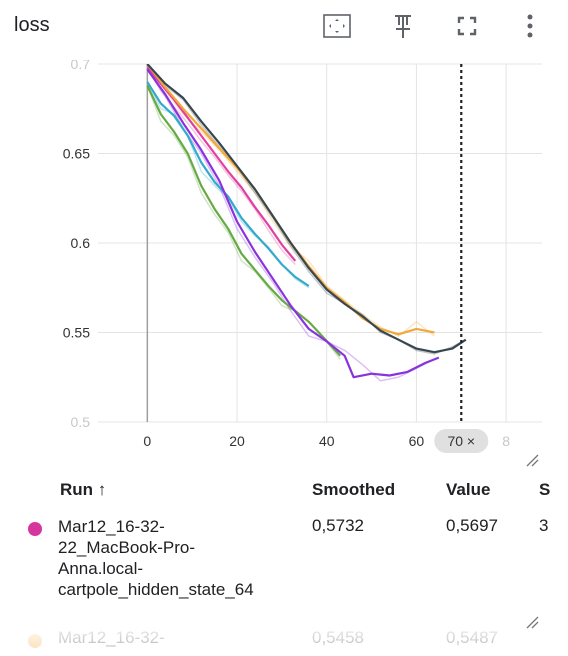  I want to click on raw-series-line, so click(243, 222).